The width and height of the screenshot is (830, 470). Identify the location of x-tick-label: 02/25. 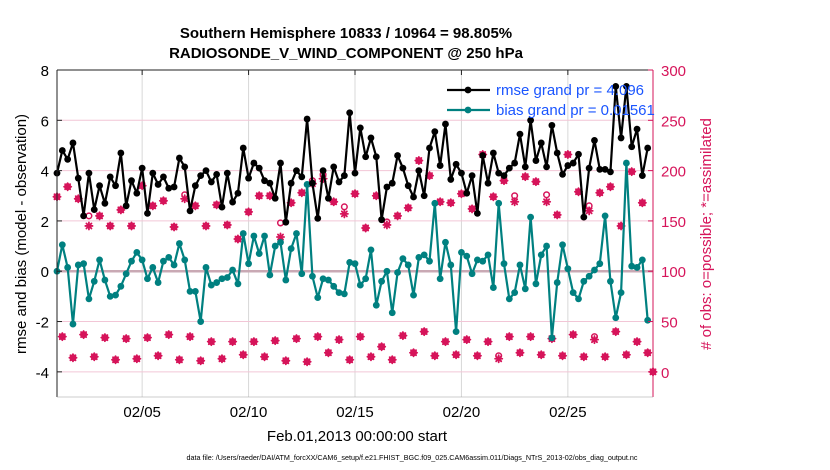
(568, 412).